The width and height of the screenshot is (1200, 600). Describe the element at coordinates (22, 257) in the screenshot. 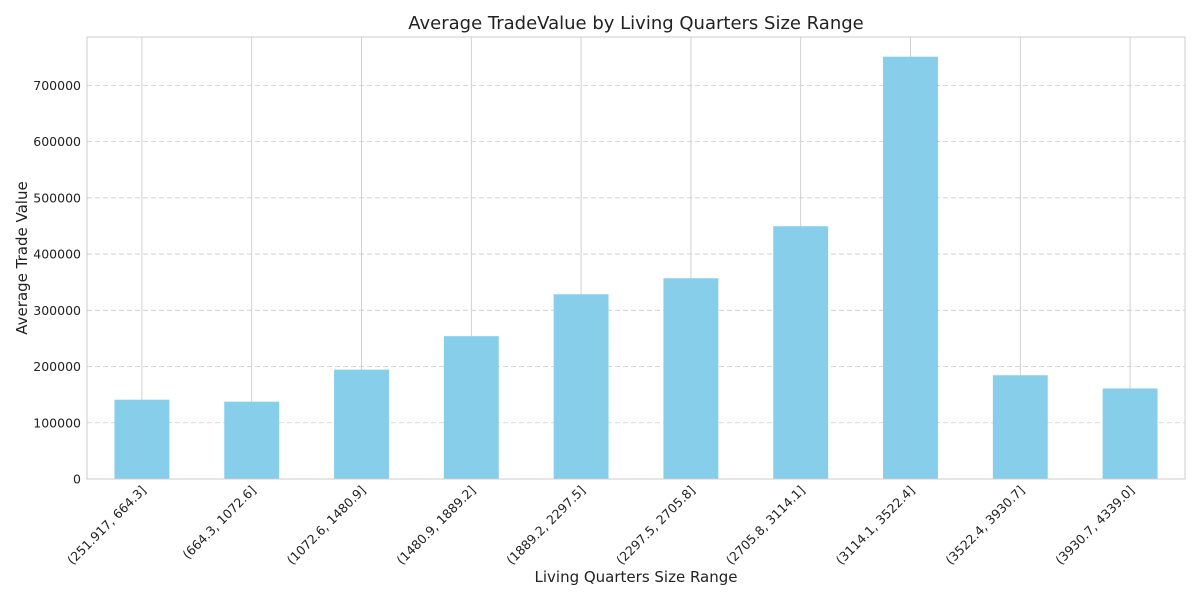

I see `y-axis-label: Average Trade Value` at that location.